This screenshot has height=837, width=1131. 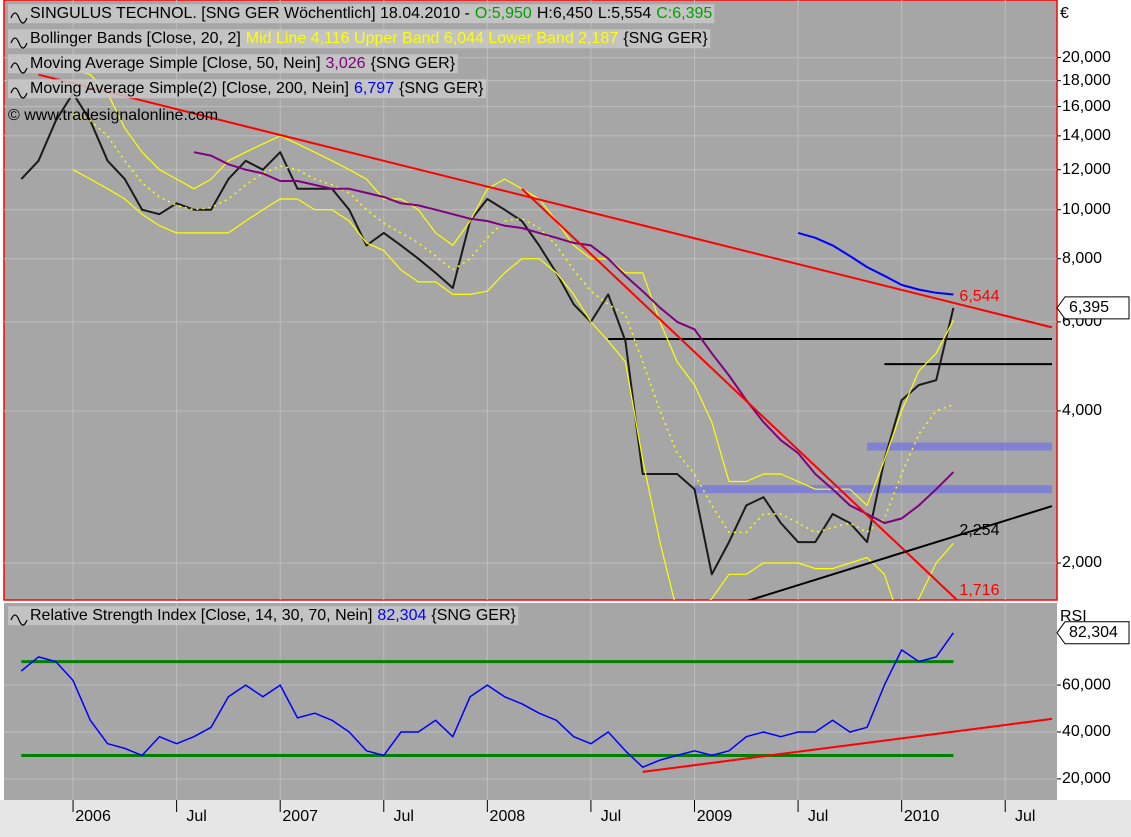 I want to click on axis-unit: €, so click(x=1064, y=13).